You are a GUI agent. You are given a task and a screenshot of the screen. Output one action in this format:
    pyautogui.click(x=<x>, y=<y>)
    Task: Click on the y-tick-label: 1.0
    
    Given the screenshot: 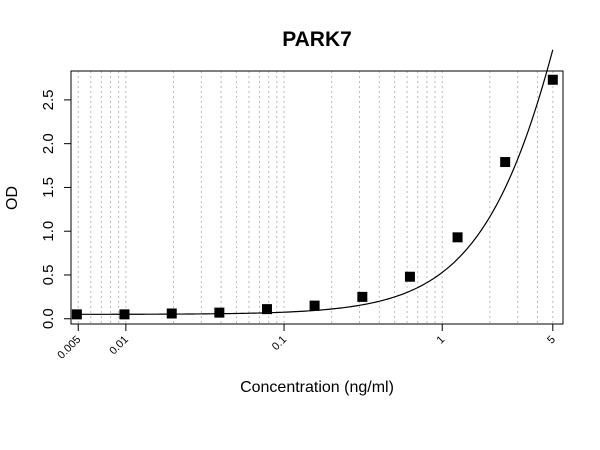 What is the action you would take?
    pyautogui.click(x=48, y=231)
    